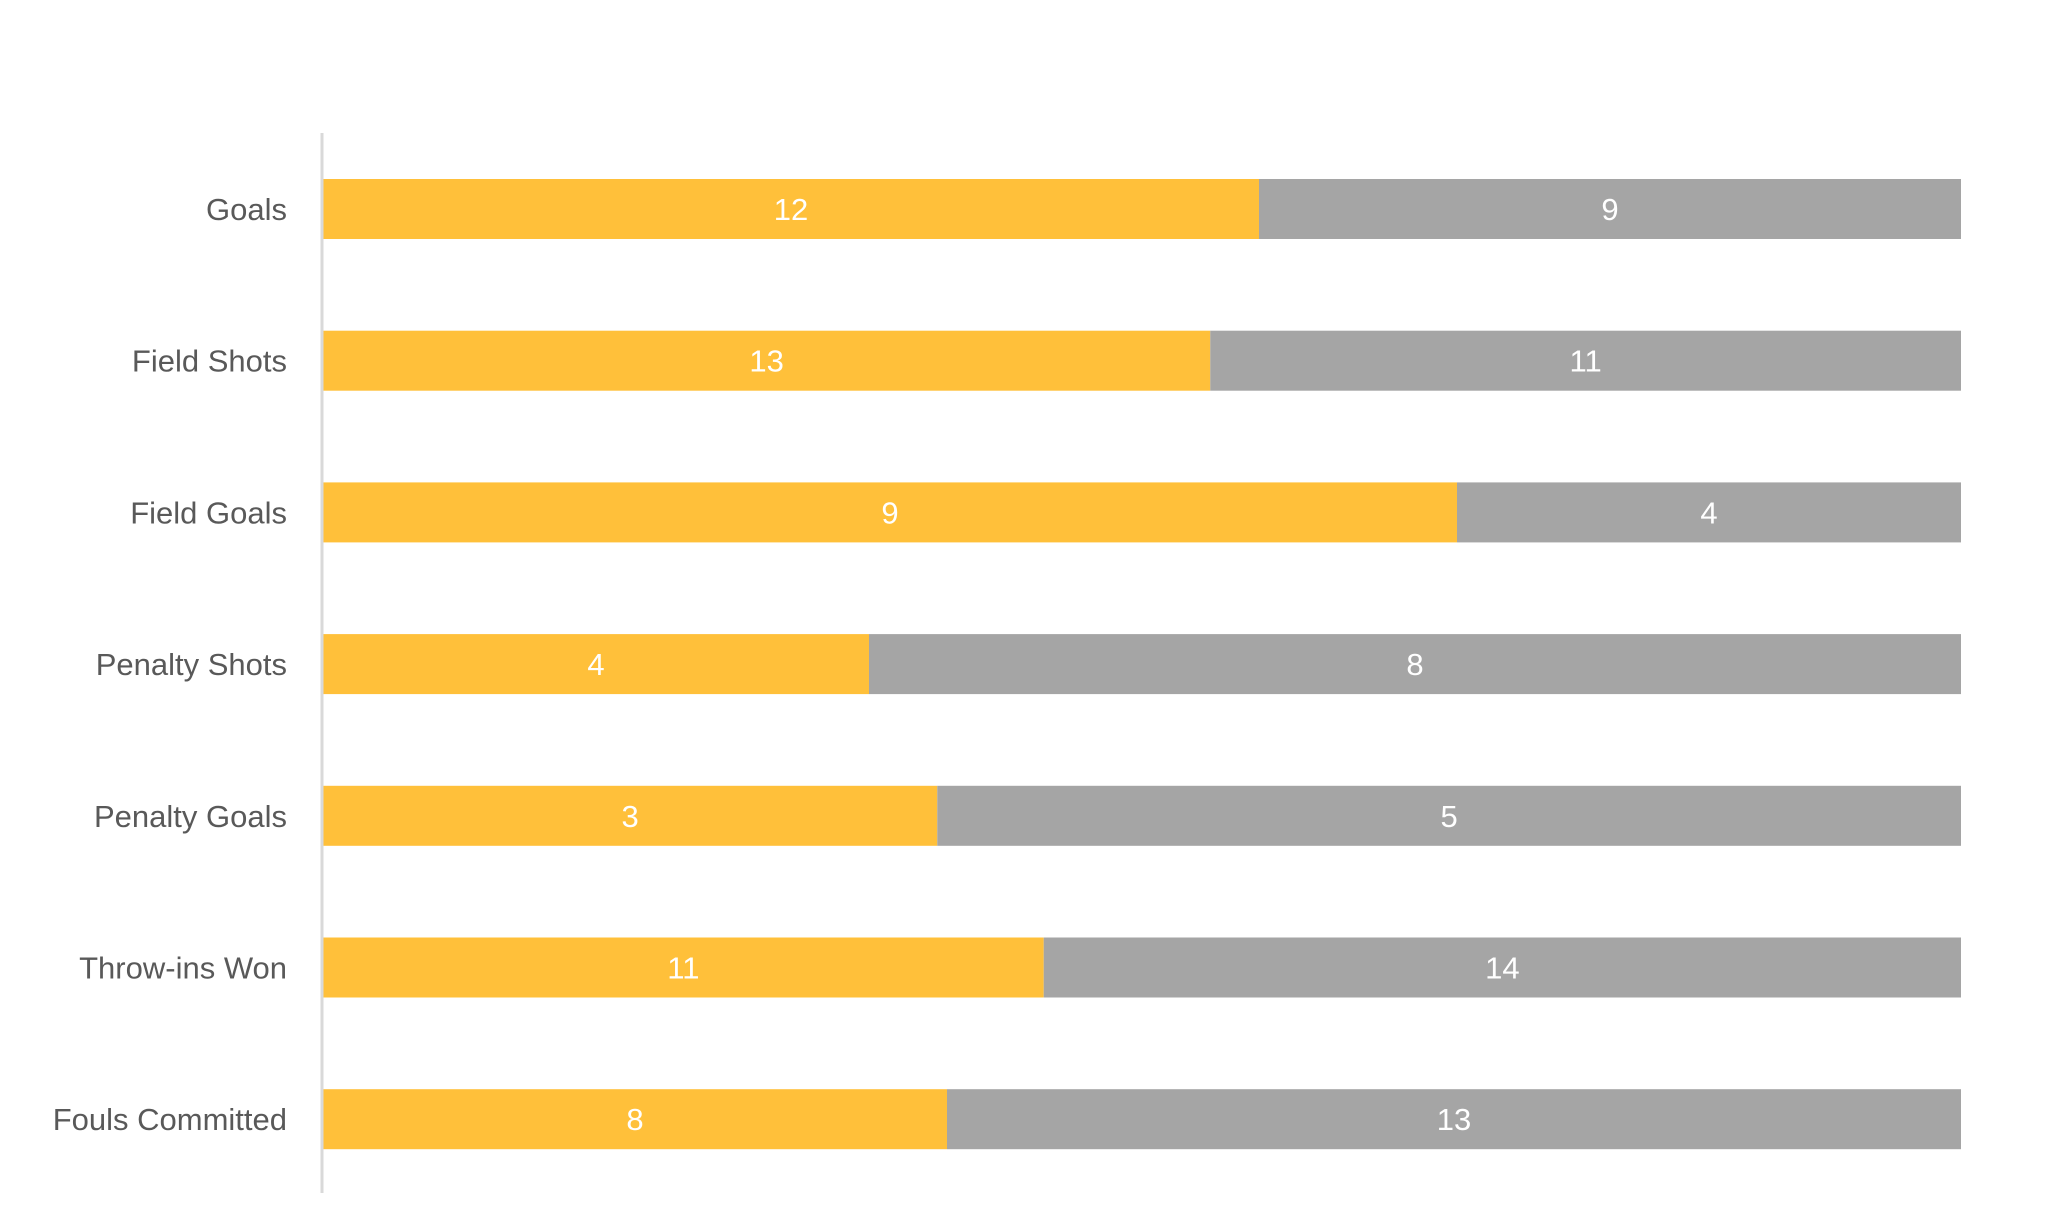  I want to click on data-label: 12, so click(791, 209).